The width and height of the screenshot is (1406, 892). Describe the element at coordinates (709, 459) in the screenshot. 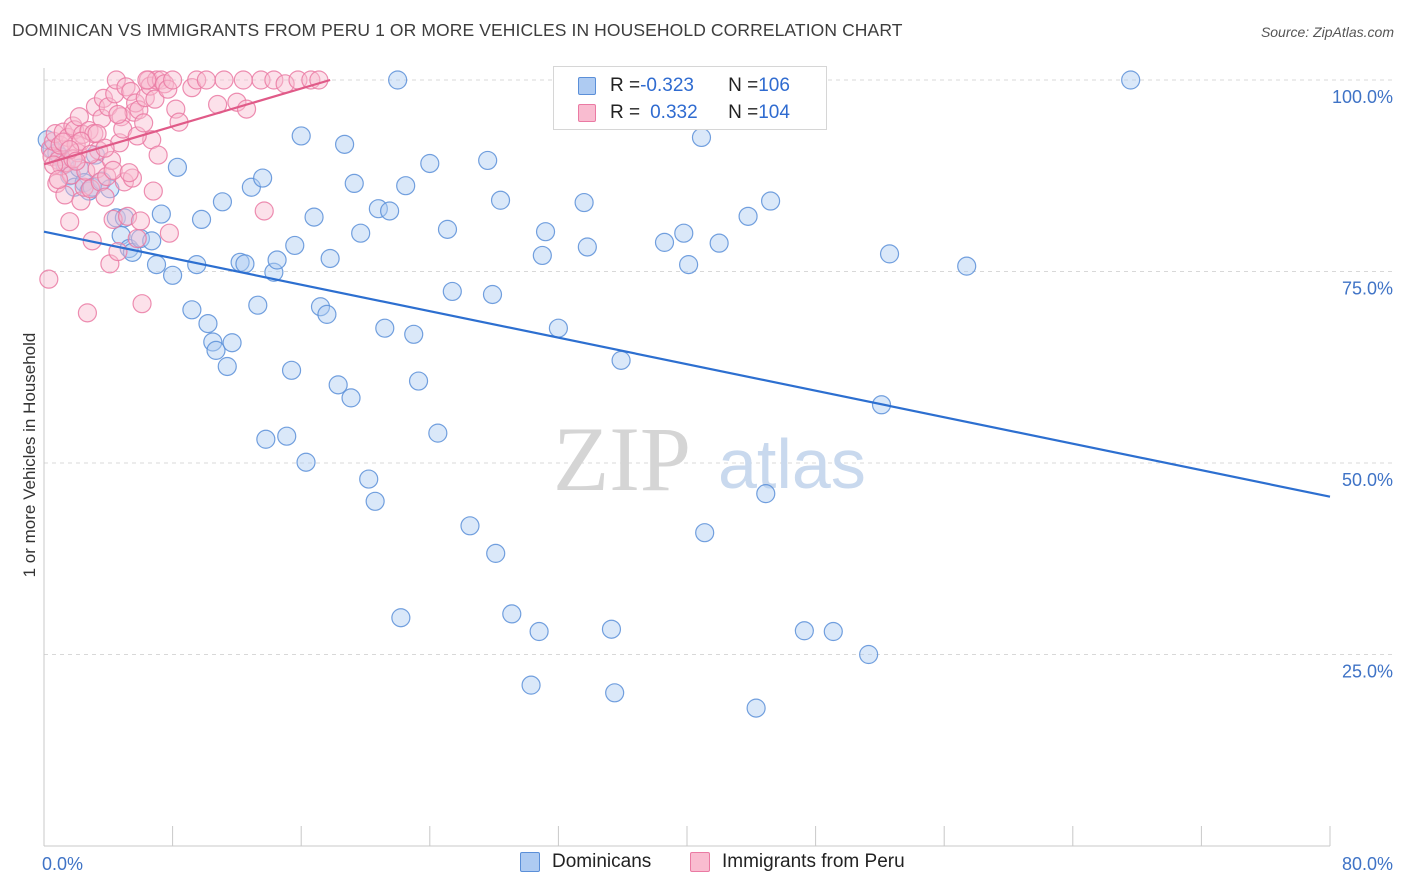

I see `watermark: ZIP atlas` at that location.